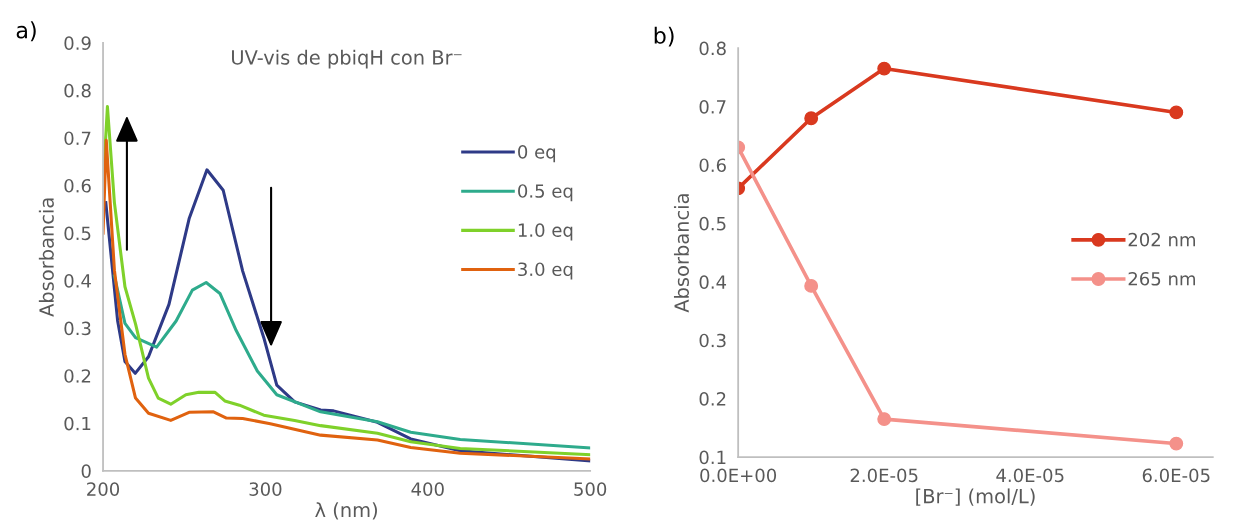  Describe the element at coordinates (1176, 475) in the screenshot. I see `x-tick-label: 6.0E-05` at that location.